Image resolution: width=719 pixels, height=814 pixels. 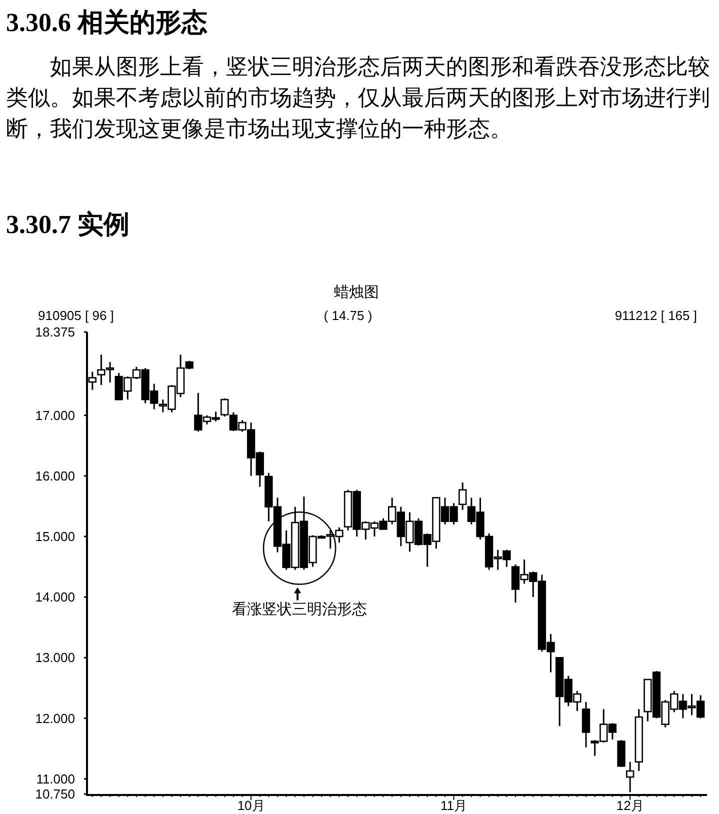 I want to click on y-tick-label: 16.000, so click(x=55, y=476).